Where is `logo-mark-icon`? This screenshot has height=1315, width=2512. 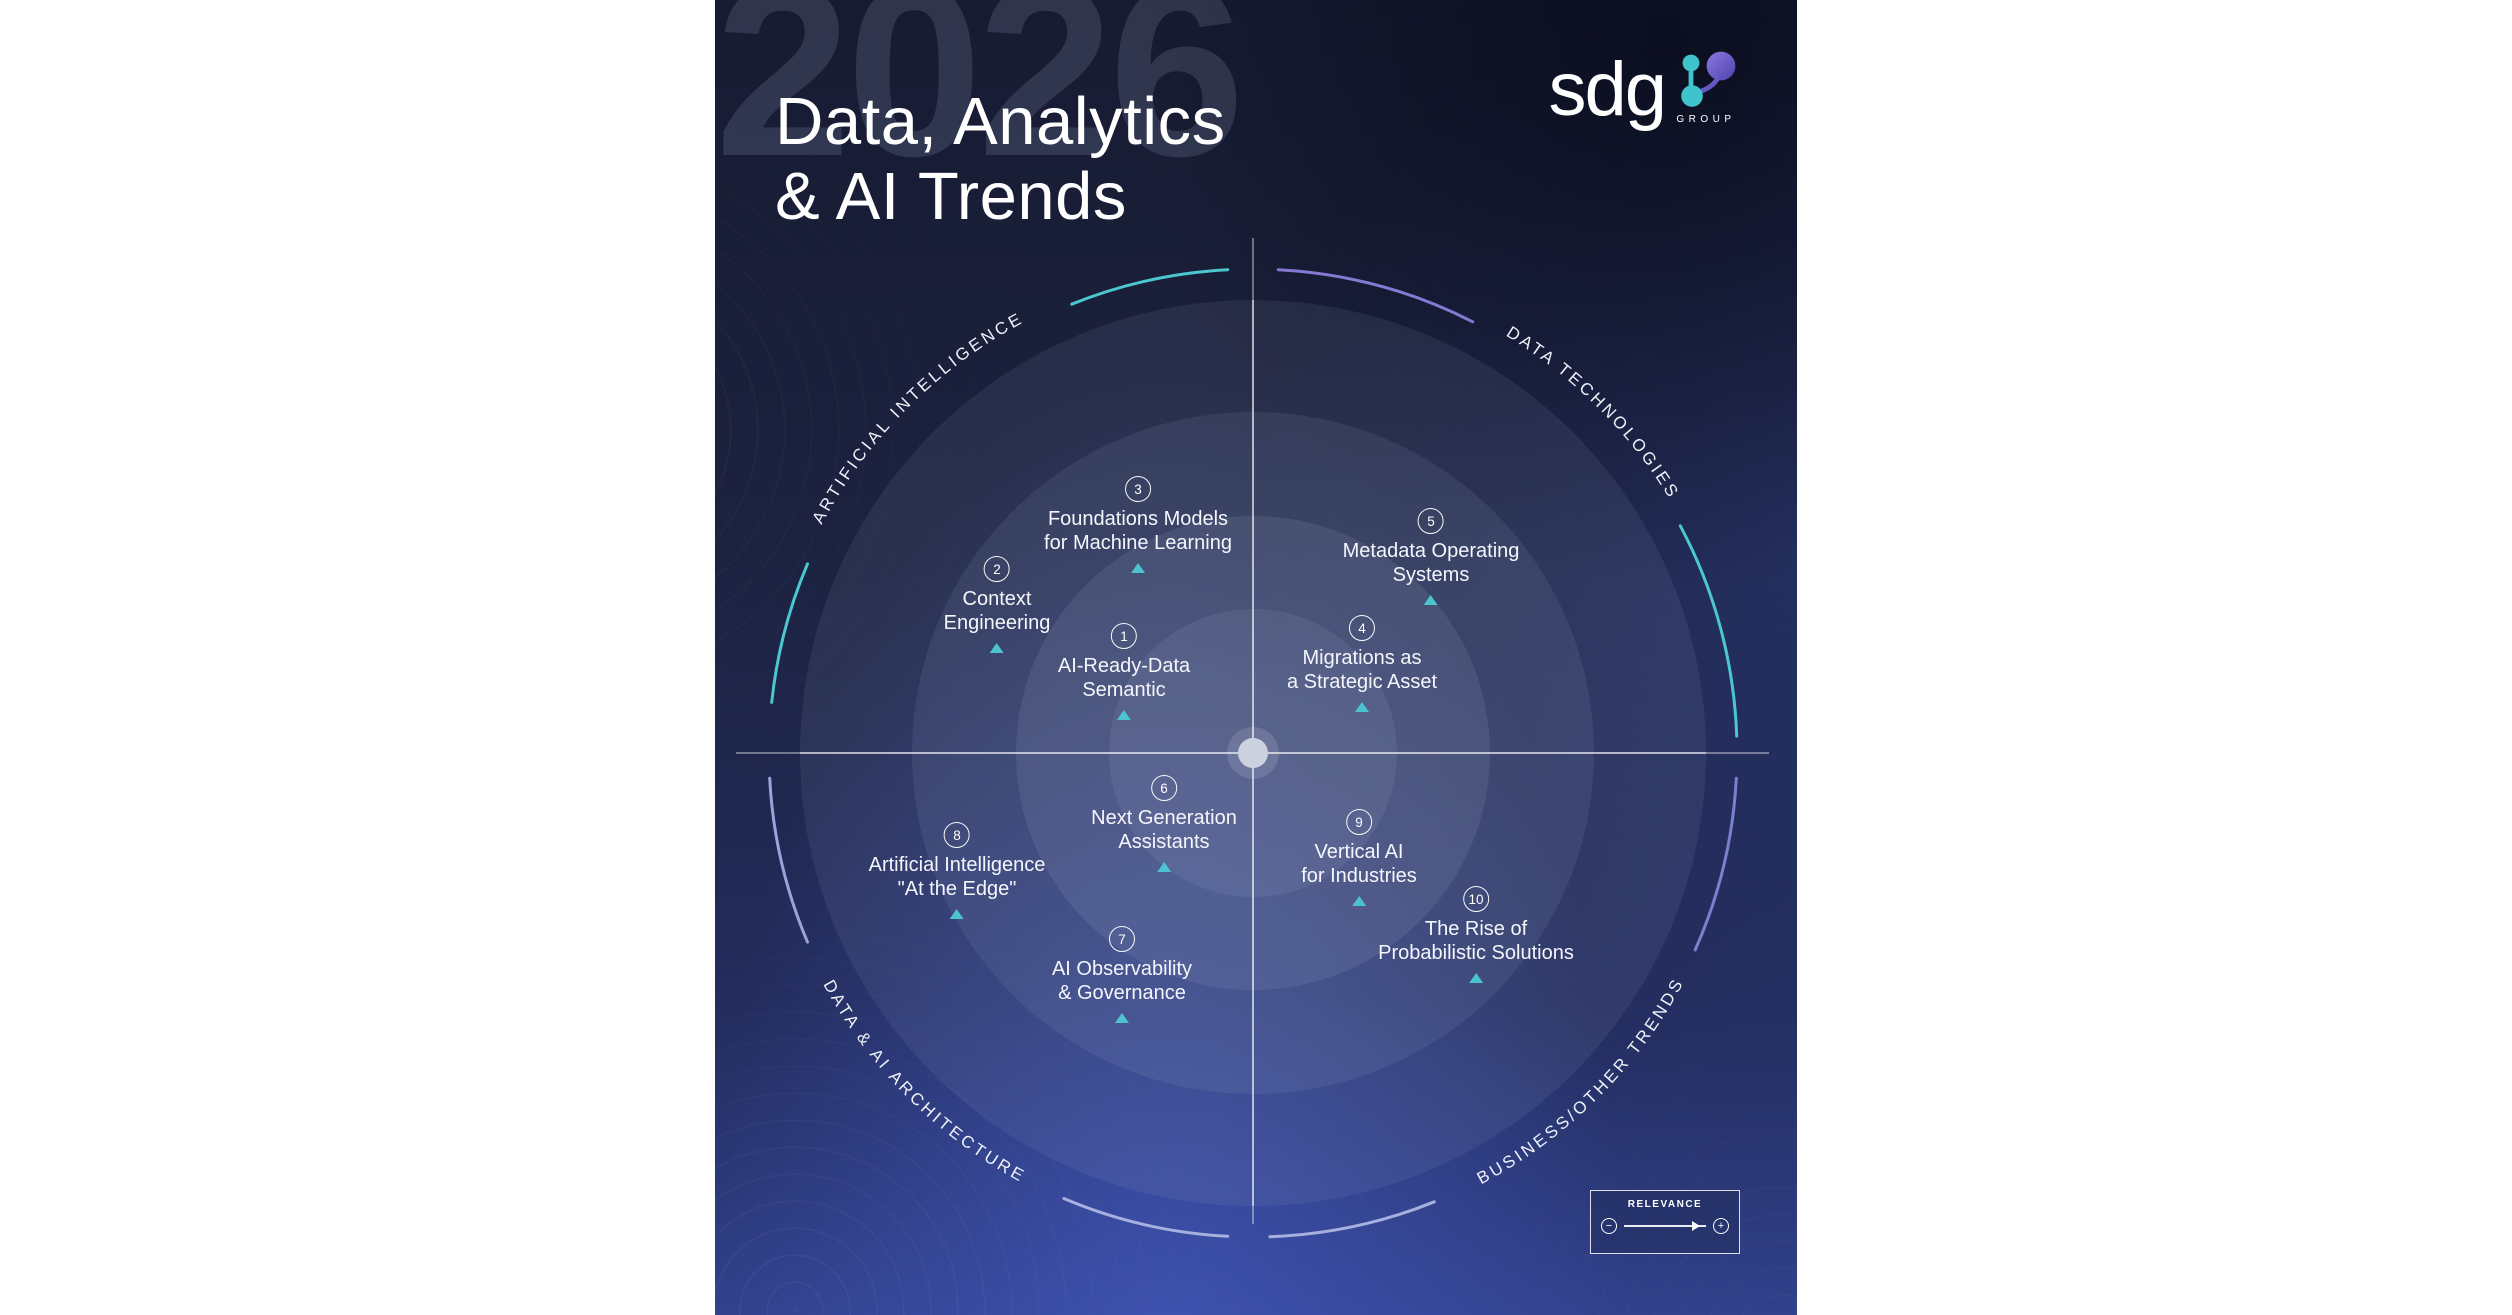 logo-mark-icon is located at coordinates (1708, 79).